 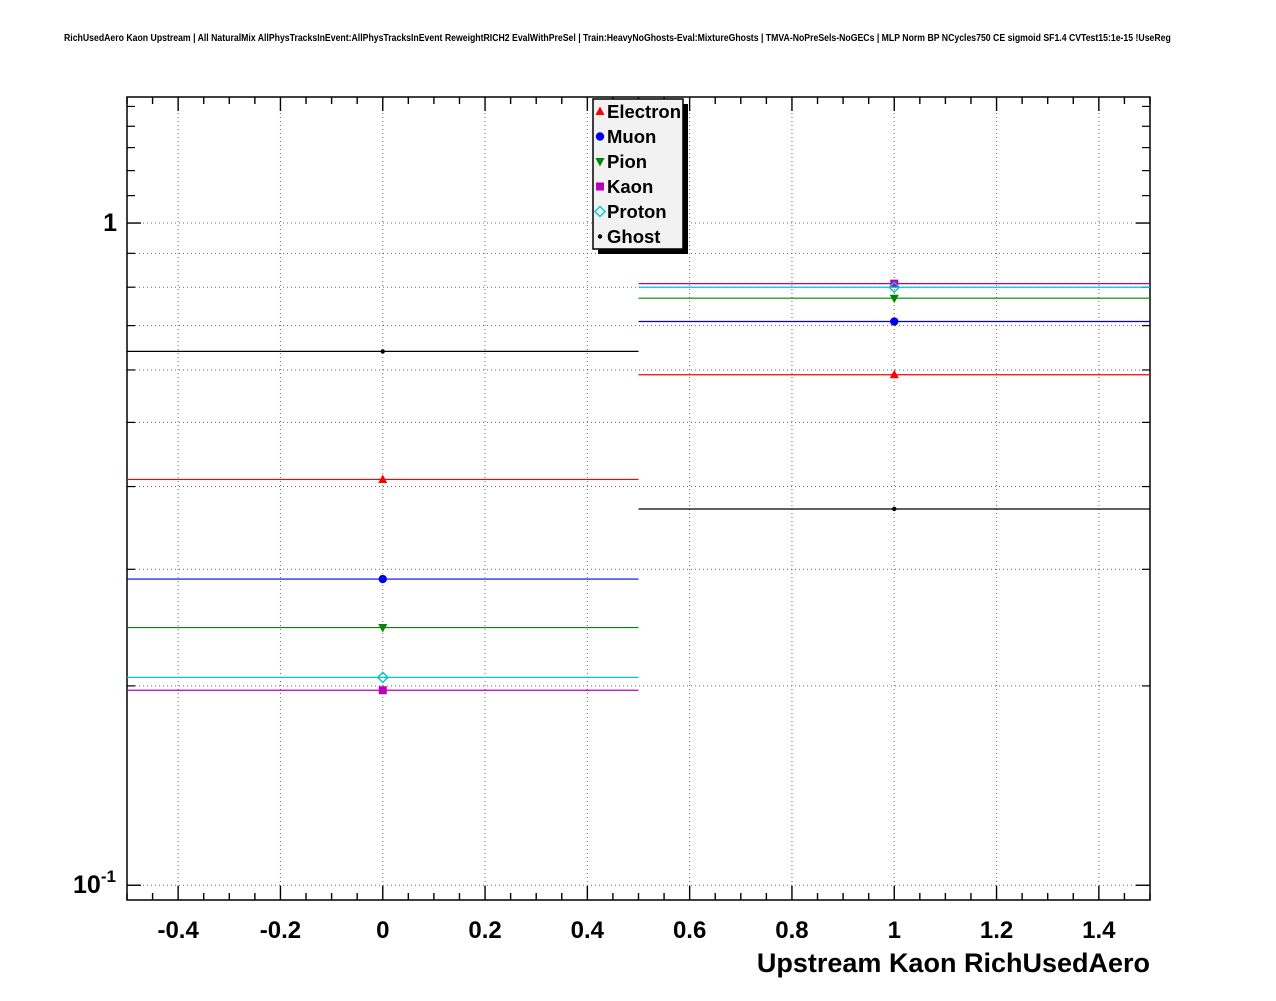 What do you see at coordinates (630, 186) in the screenshot?
I see `legend-label-kaon: Kaon` at bounding box center [630, 186].